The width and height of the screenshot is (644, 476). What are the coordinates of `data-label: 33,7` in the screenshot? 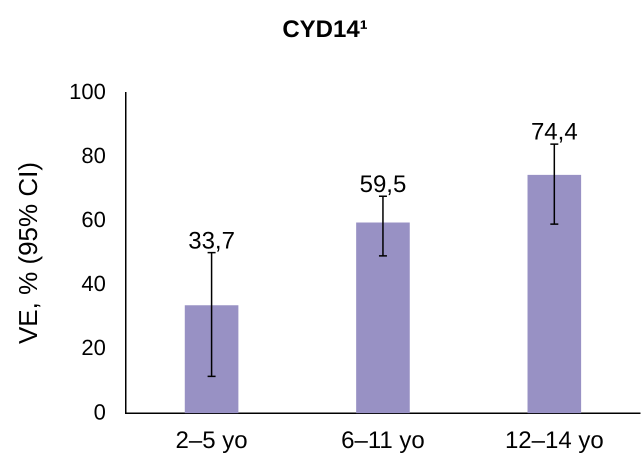 It's located at (211, 240).